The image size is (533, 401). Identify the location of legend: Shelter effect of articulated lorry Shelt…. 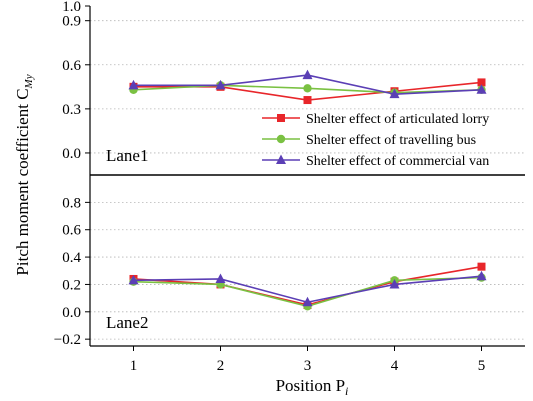
(375, 140).